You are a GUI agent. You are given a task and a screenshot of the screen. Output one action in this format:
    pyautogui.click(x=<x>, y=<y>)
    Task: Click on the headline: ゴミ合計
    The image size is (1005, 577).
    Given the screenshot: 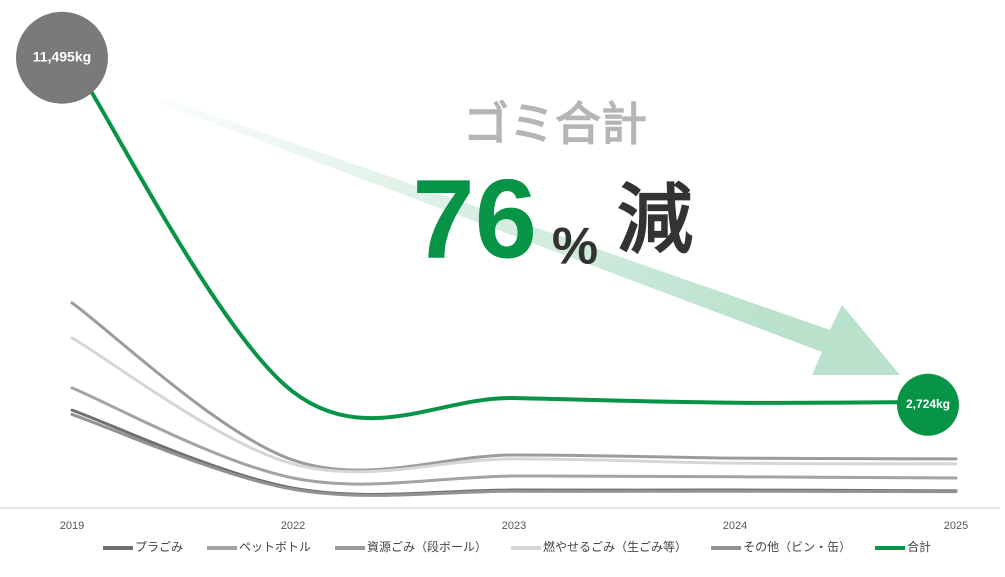 What is the action you would take?
    pyautogui.click(x=555, y=124)
    